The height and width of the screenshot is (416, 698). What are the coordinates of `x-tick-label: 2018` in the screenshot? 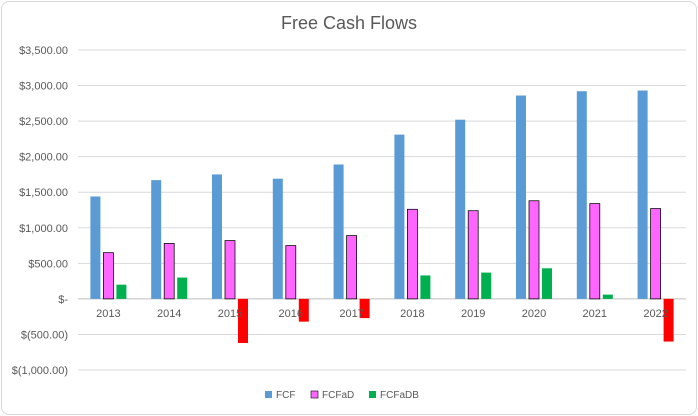 It's located at (412, 314).